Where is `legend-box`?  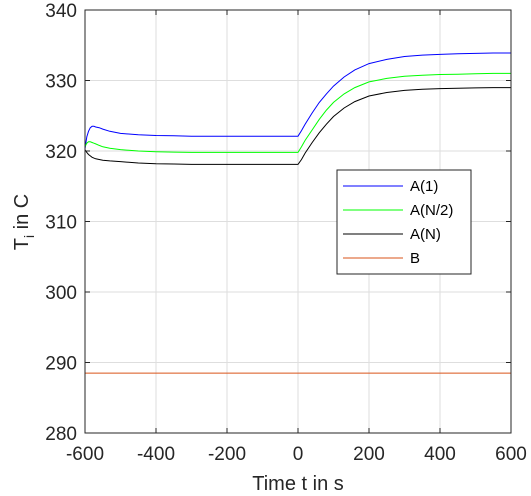
legend-box is located at coordinates (404, 222).